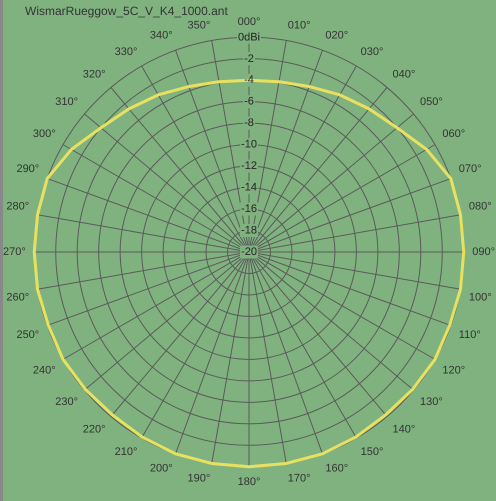 This screenshot has width=496, height=501. I want to click on spoke-label: 310°, so click(66, 102).